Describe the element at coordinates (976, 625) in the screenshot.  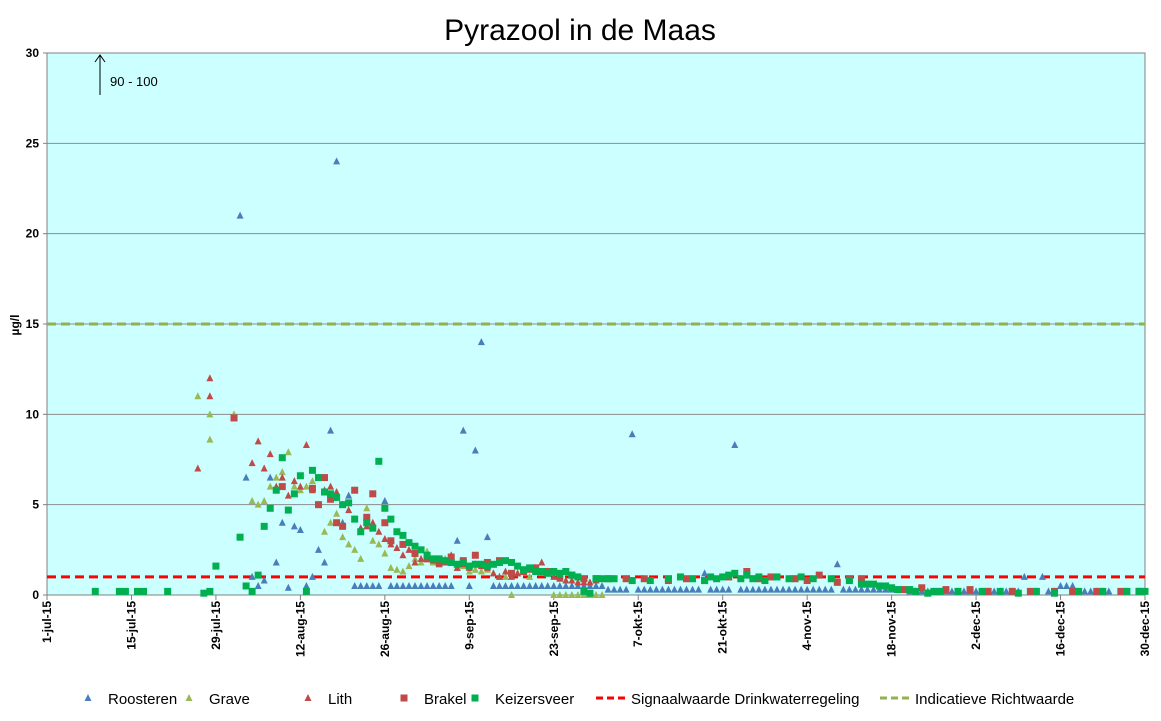
I see `x-tick-label: 2-dec-15` at that location.